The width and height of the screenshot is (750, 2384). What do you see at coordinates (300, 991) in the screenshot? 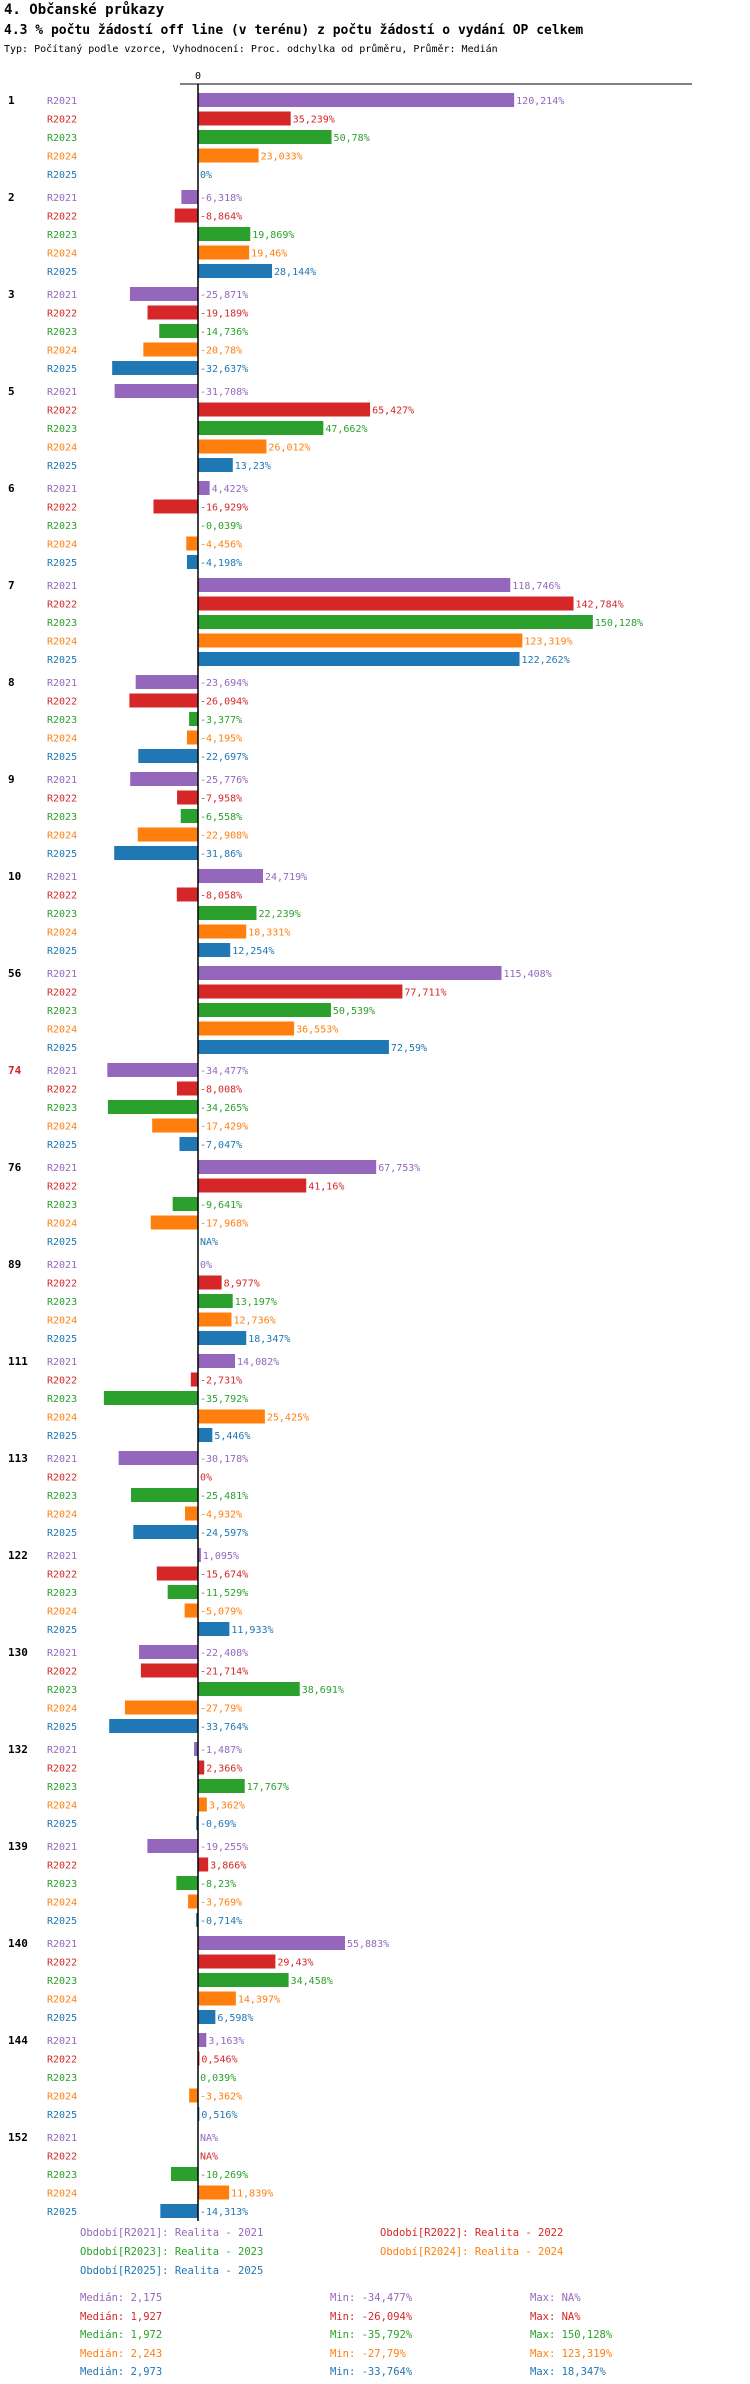
I see `bar-56-R2022` at bounding box center [300, 991].